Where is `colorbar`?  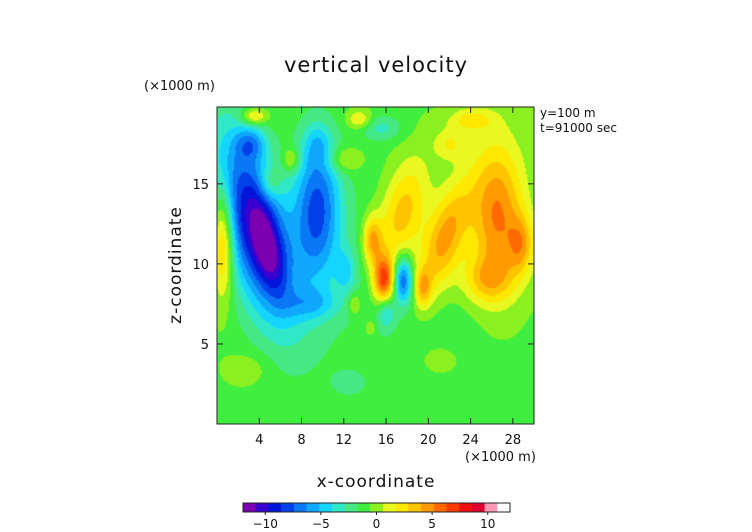
colorbar is located at coordinates (376, 507).